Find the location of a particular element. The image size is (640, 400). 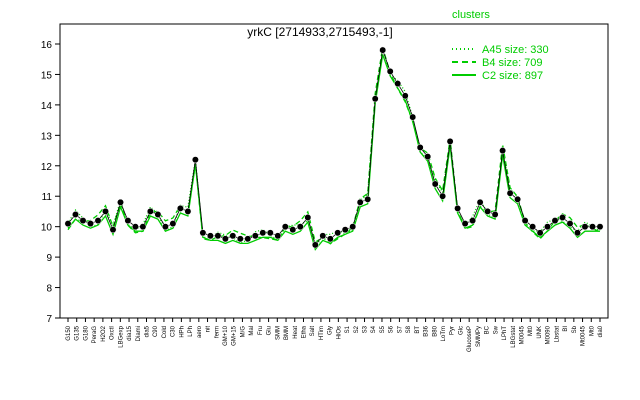

x-tick-label: S6 is located at coordinates (392, 329).